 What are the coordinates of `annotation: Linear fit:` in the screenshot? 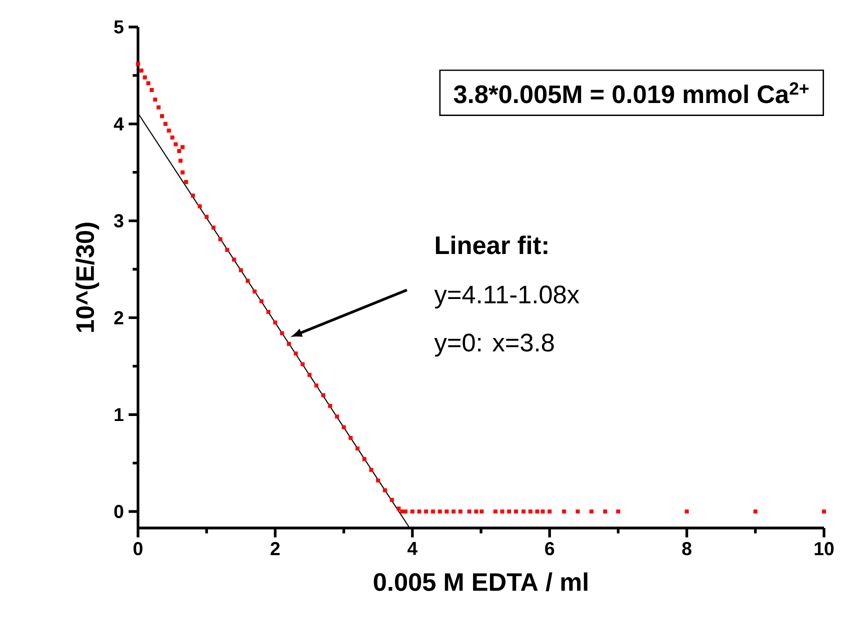 It's located at (492, 245).